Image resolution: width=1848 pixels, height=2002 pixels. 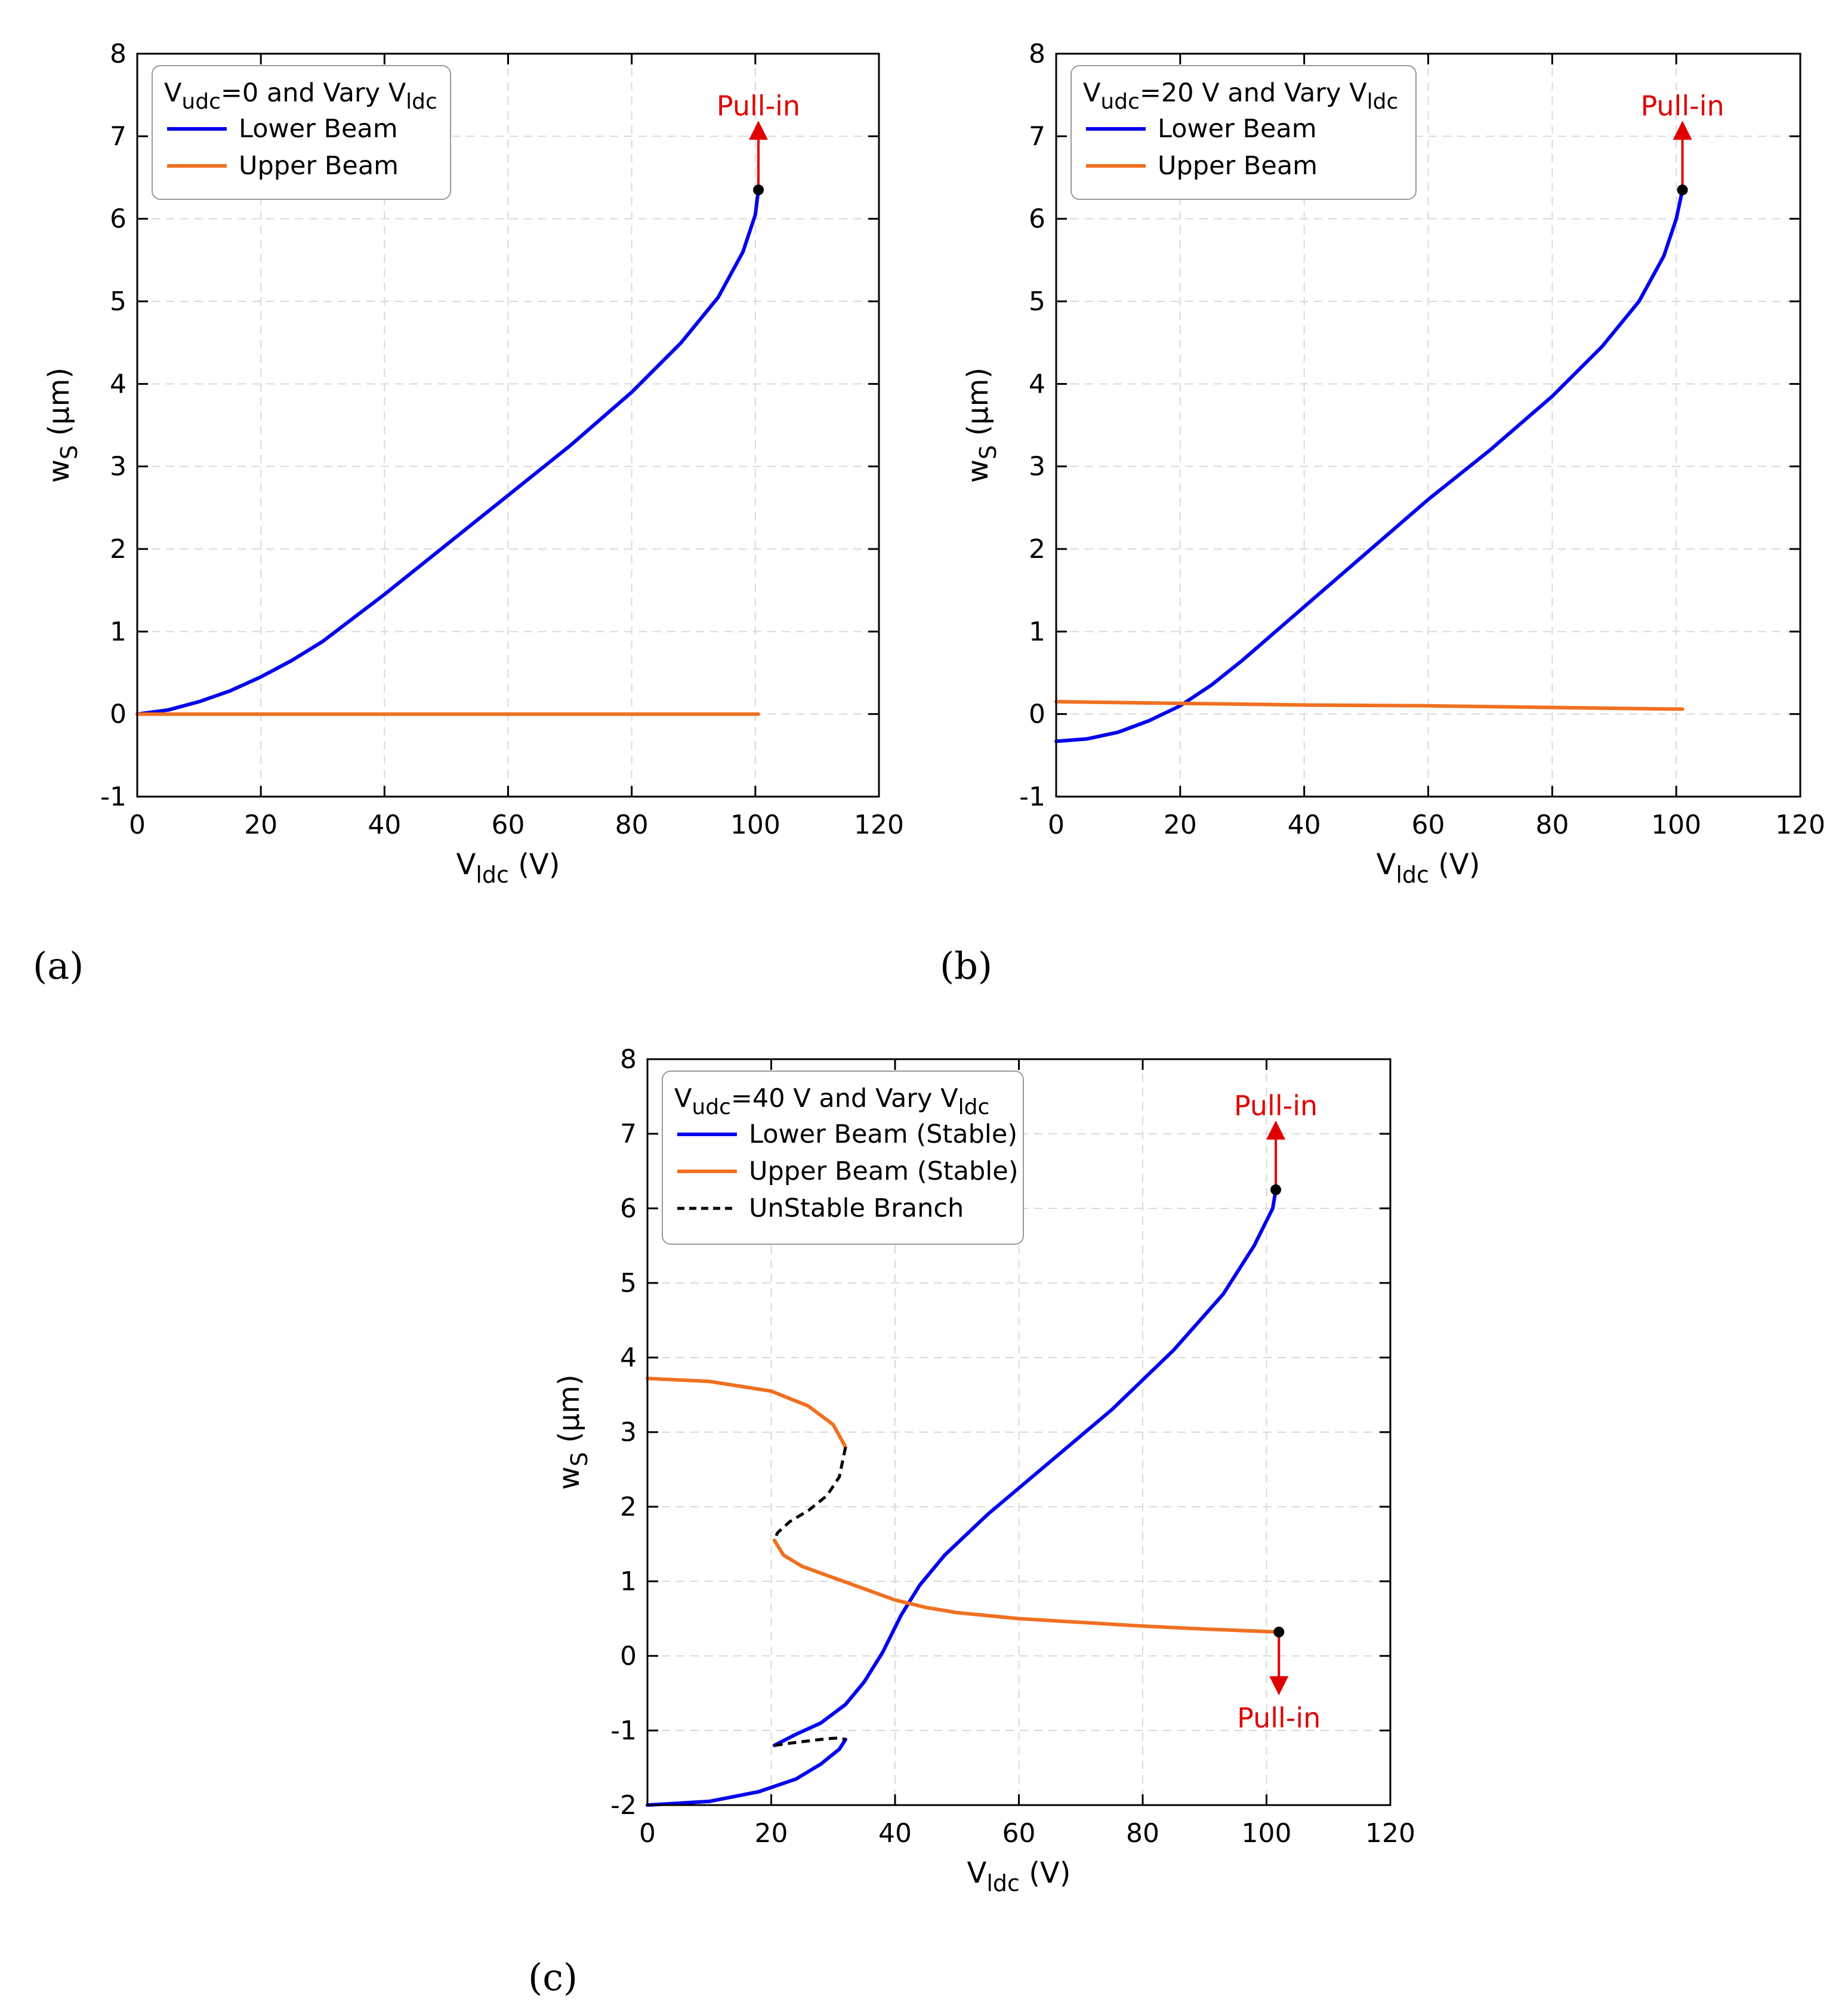 I want to click on legend-title-mid: =0 and Vary V, so click(x=313, y=93).